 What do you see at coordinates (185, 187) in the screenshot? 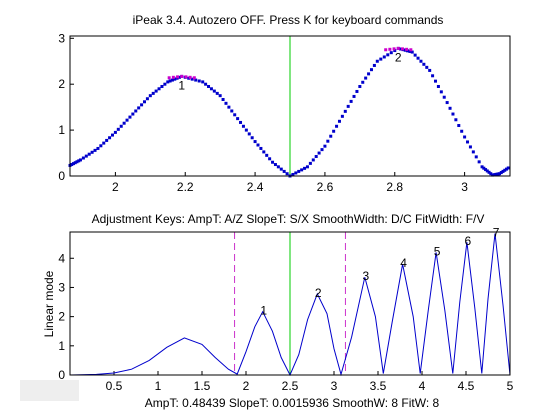
I see `x-tick-label: 2.2` at bounding box center [185, 187].